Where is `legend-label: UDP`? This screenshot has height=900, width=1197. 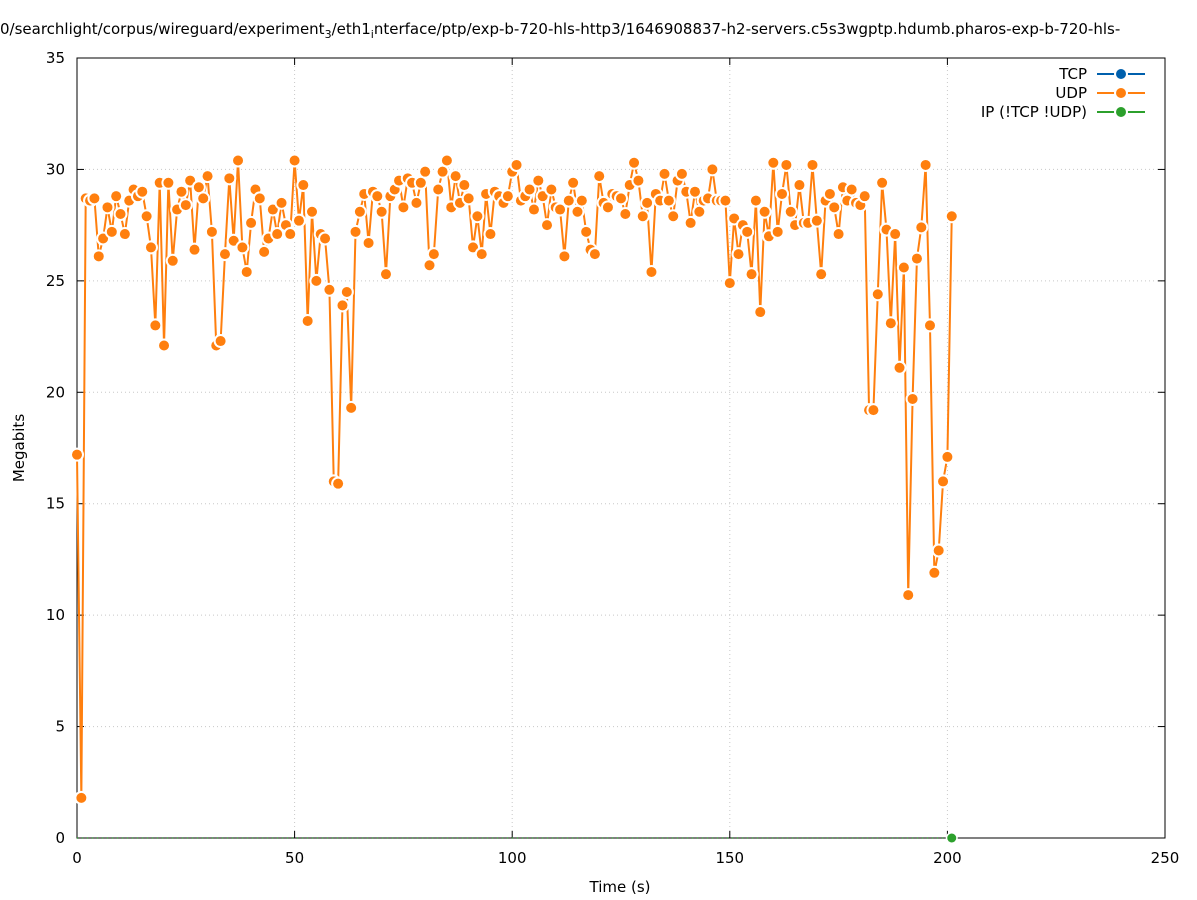 legend-label: UDP is located at coordinates (1071, 93).